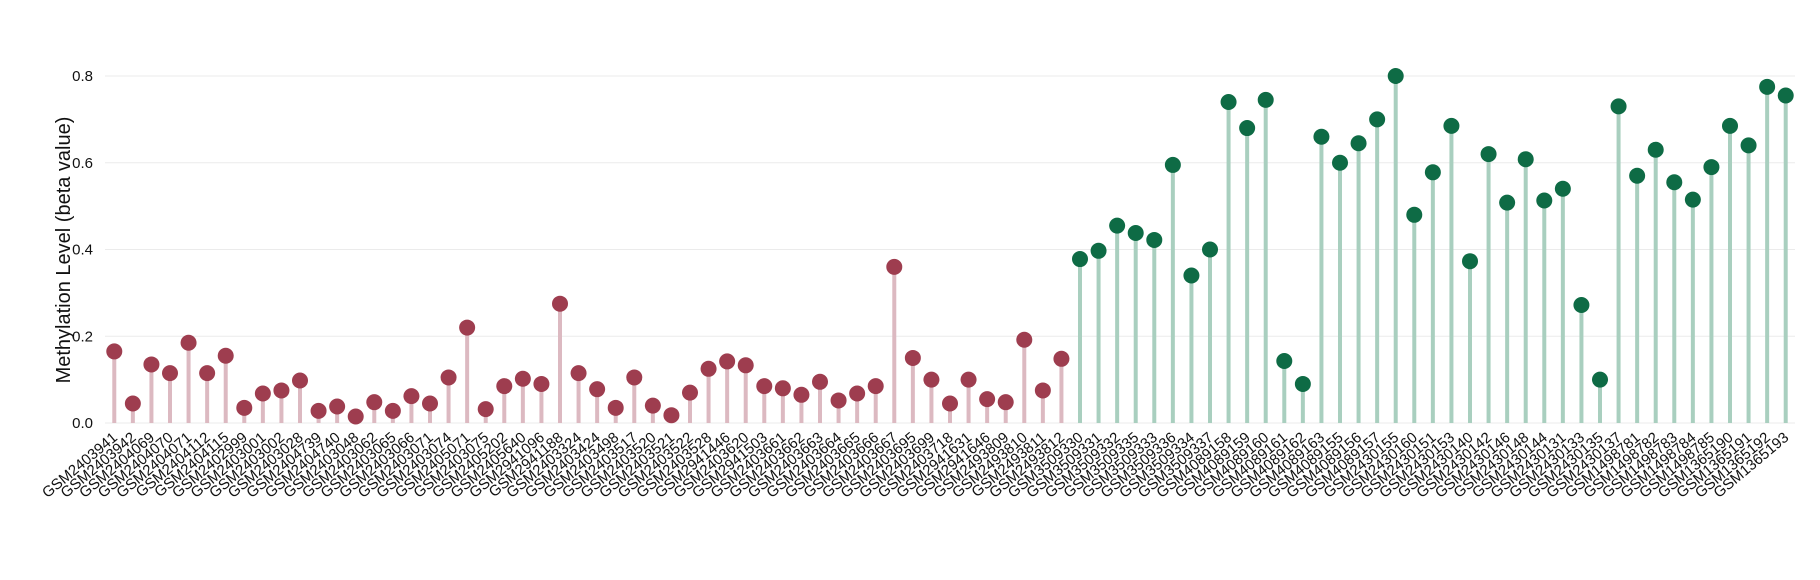 This screenshot has width=1820, height=580. What do you see at coordinates (82, 336) in the screenshot?
I see `y-tick-label: 0.2` at bounding box center [82, 336].